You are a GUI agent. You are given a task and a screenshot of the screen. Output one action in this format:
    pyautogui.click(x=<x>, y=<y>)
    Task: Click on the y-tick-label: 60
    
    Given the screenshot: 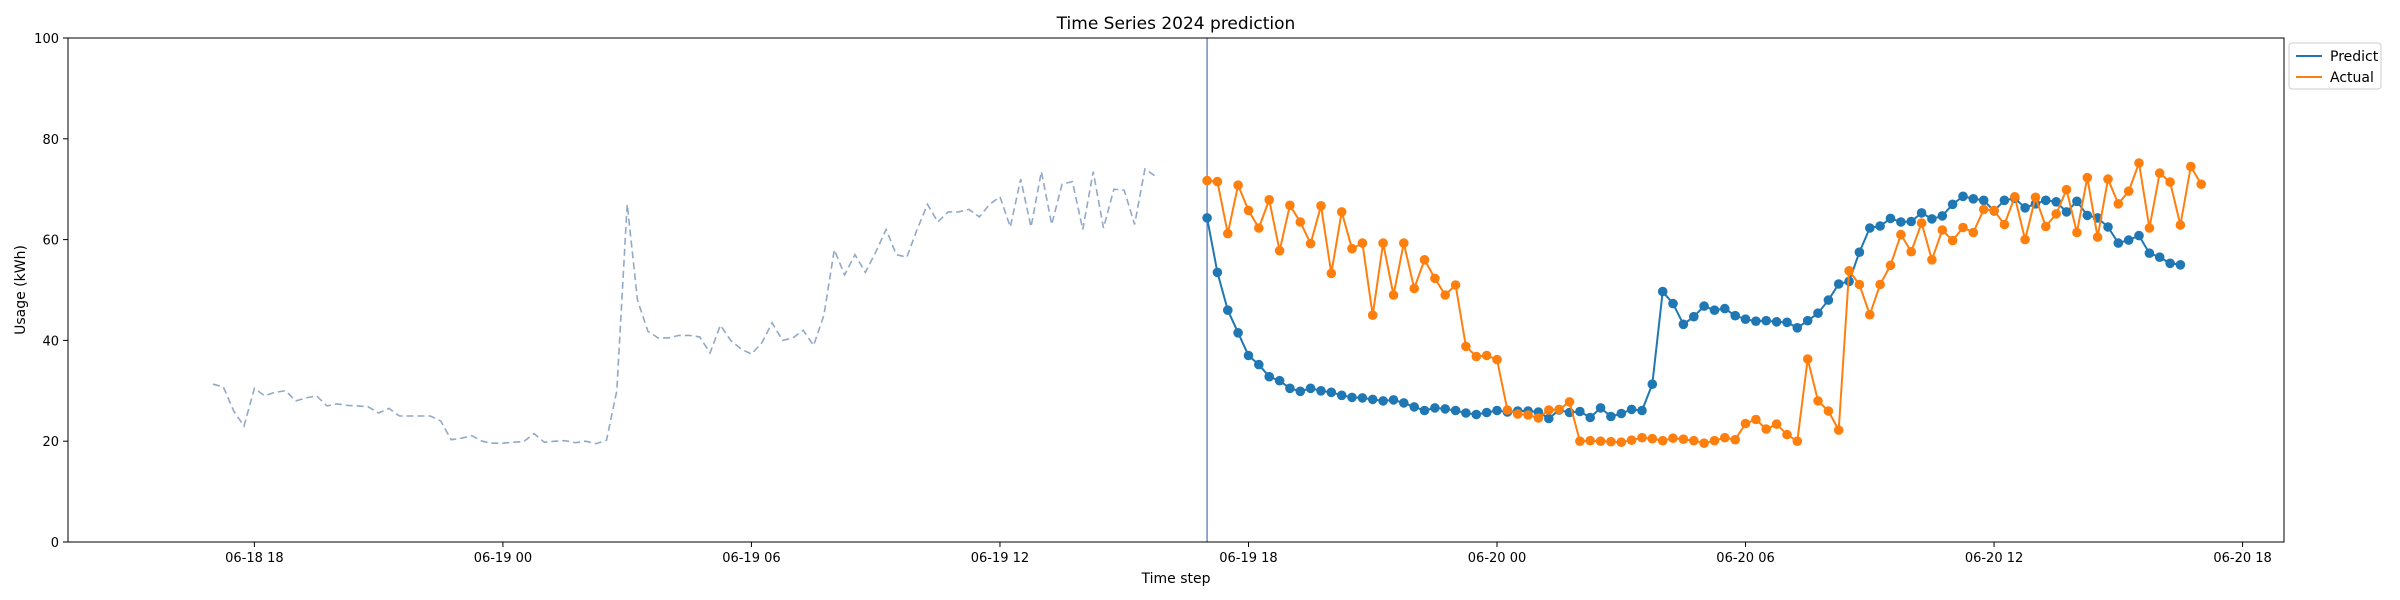 What is the action you would take?
    pyautogui.click(x=50, y=241)
    